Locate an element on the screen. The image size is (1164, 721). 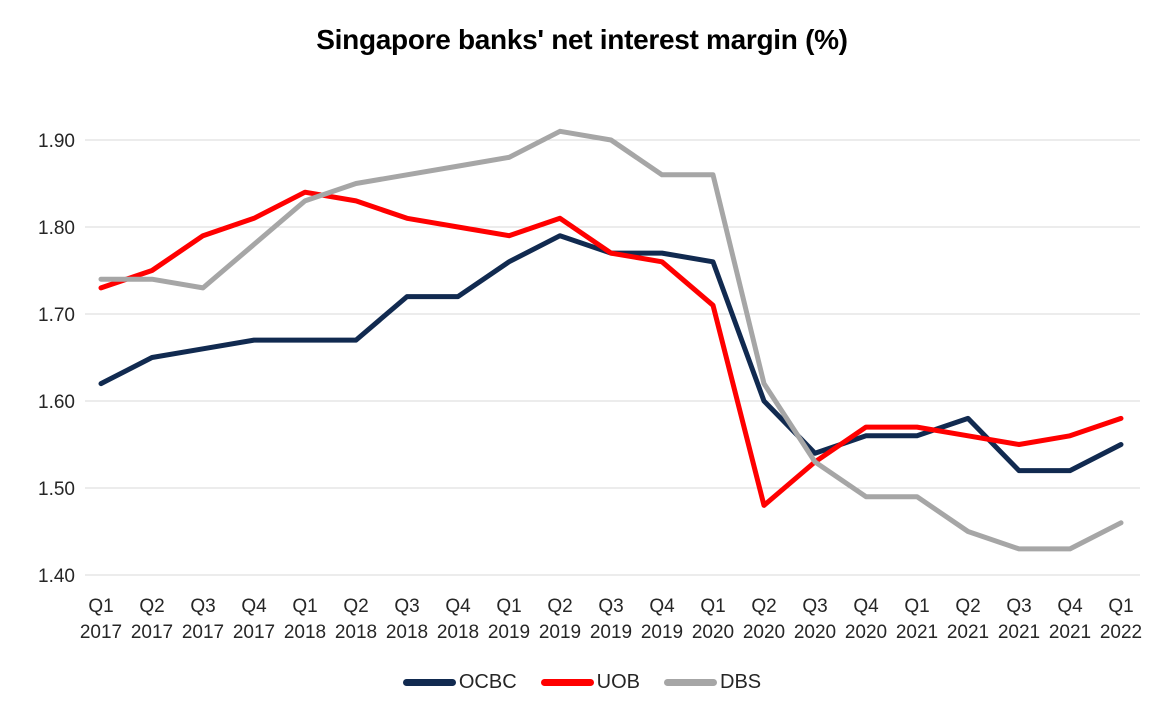
x-tick-label-year: 2022 is located at coordinates (1121, 632).